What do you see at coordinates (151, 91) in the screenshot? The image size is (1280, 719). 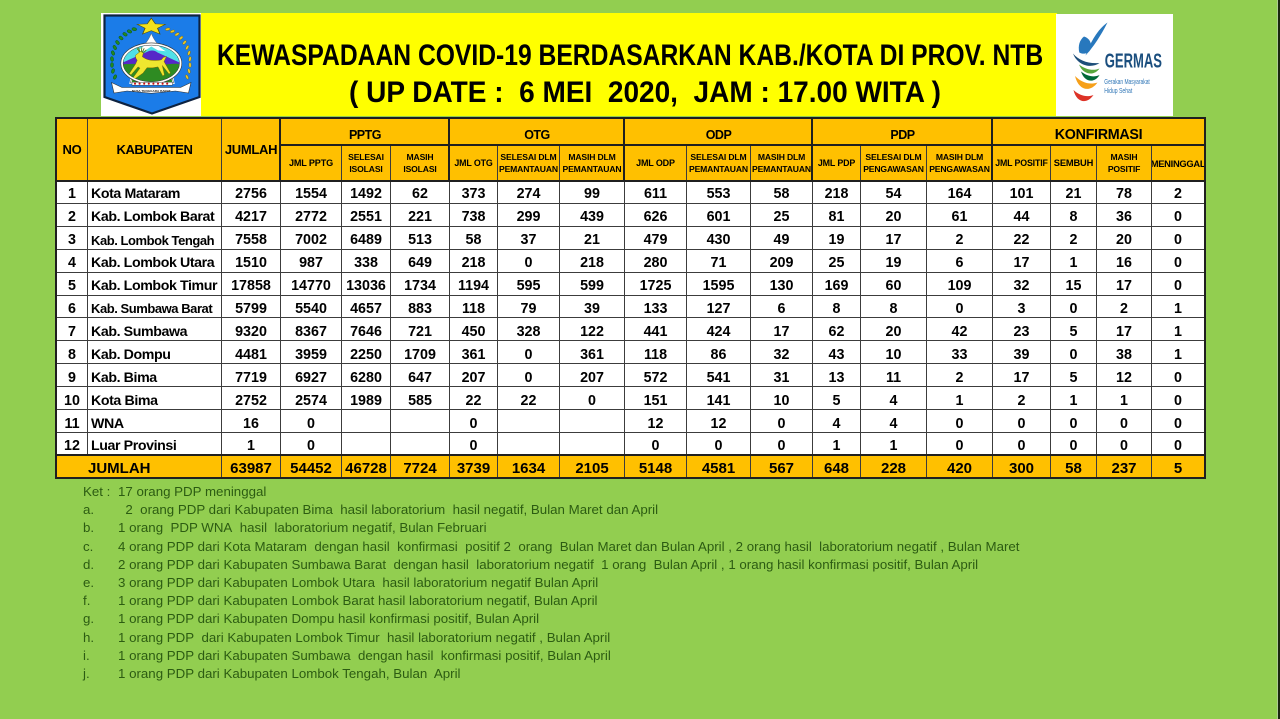 I see `svg-text: NUSA TENGGARA BARAT` at bounding box center [151, 91].